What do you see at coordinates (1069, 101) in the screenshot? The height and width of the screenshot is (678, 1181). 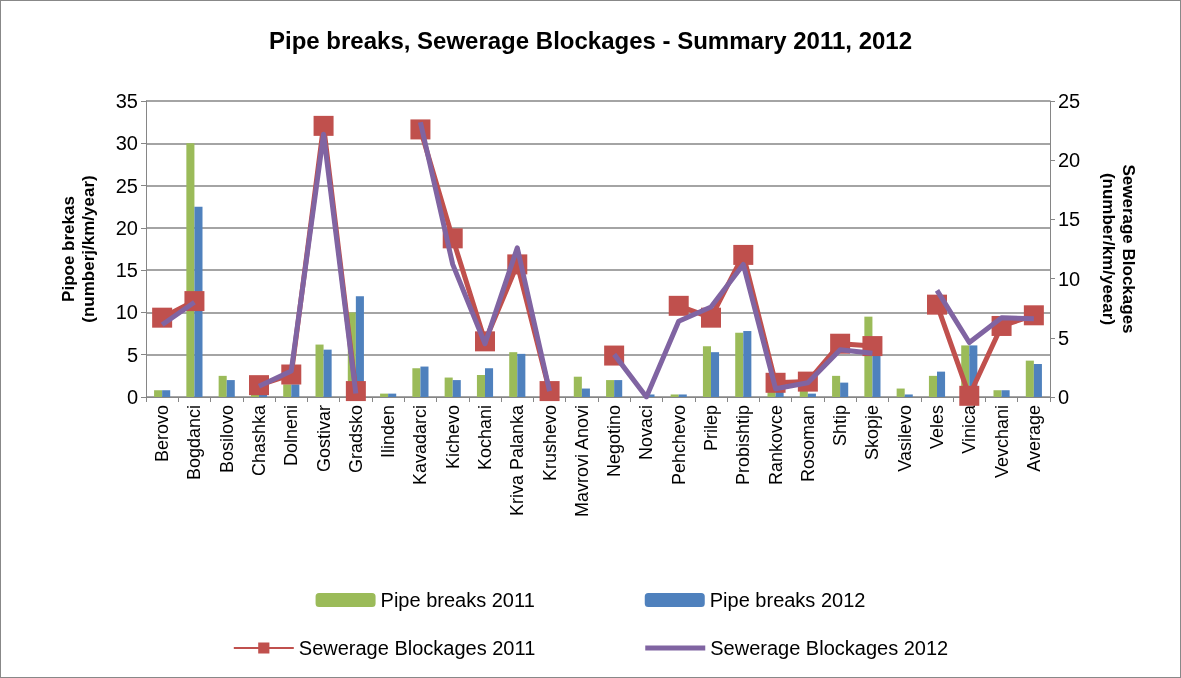 I see `y2-tick-label: 25` at bounding box center [1069, 101].